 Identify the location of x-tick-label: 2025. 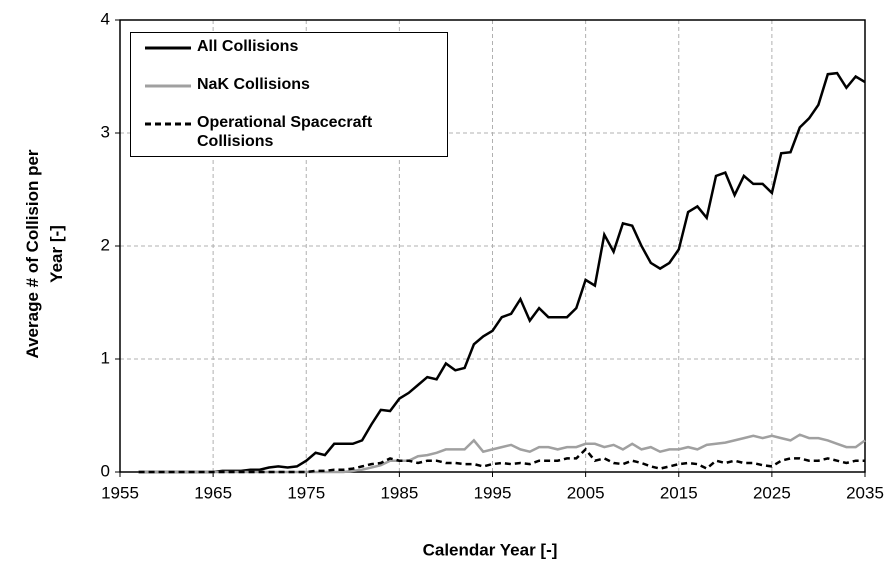
(772, 492).